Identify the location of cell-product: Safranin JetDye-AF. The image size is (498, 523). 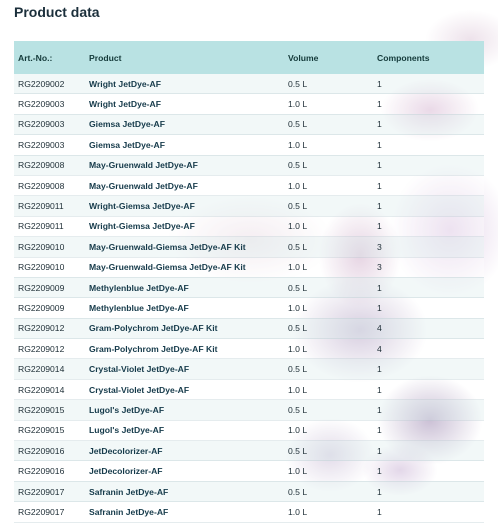
(188, 512).